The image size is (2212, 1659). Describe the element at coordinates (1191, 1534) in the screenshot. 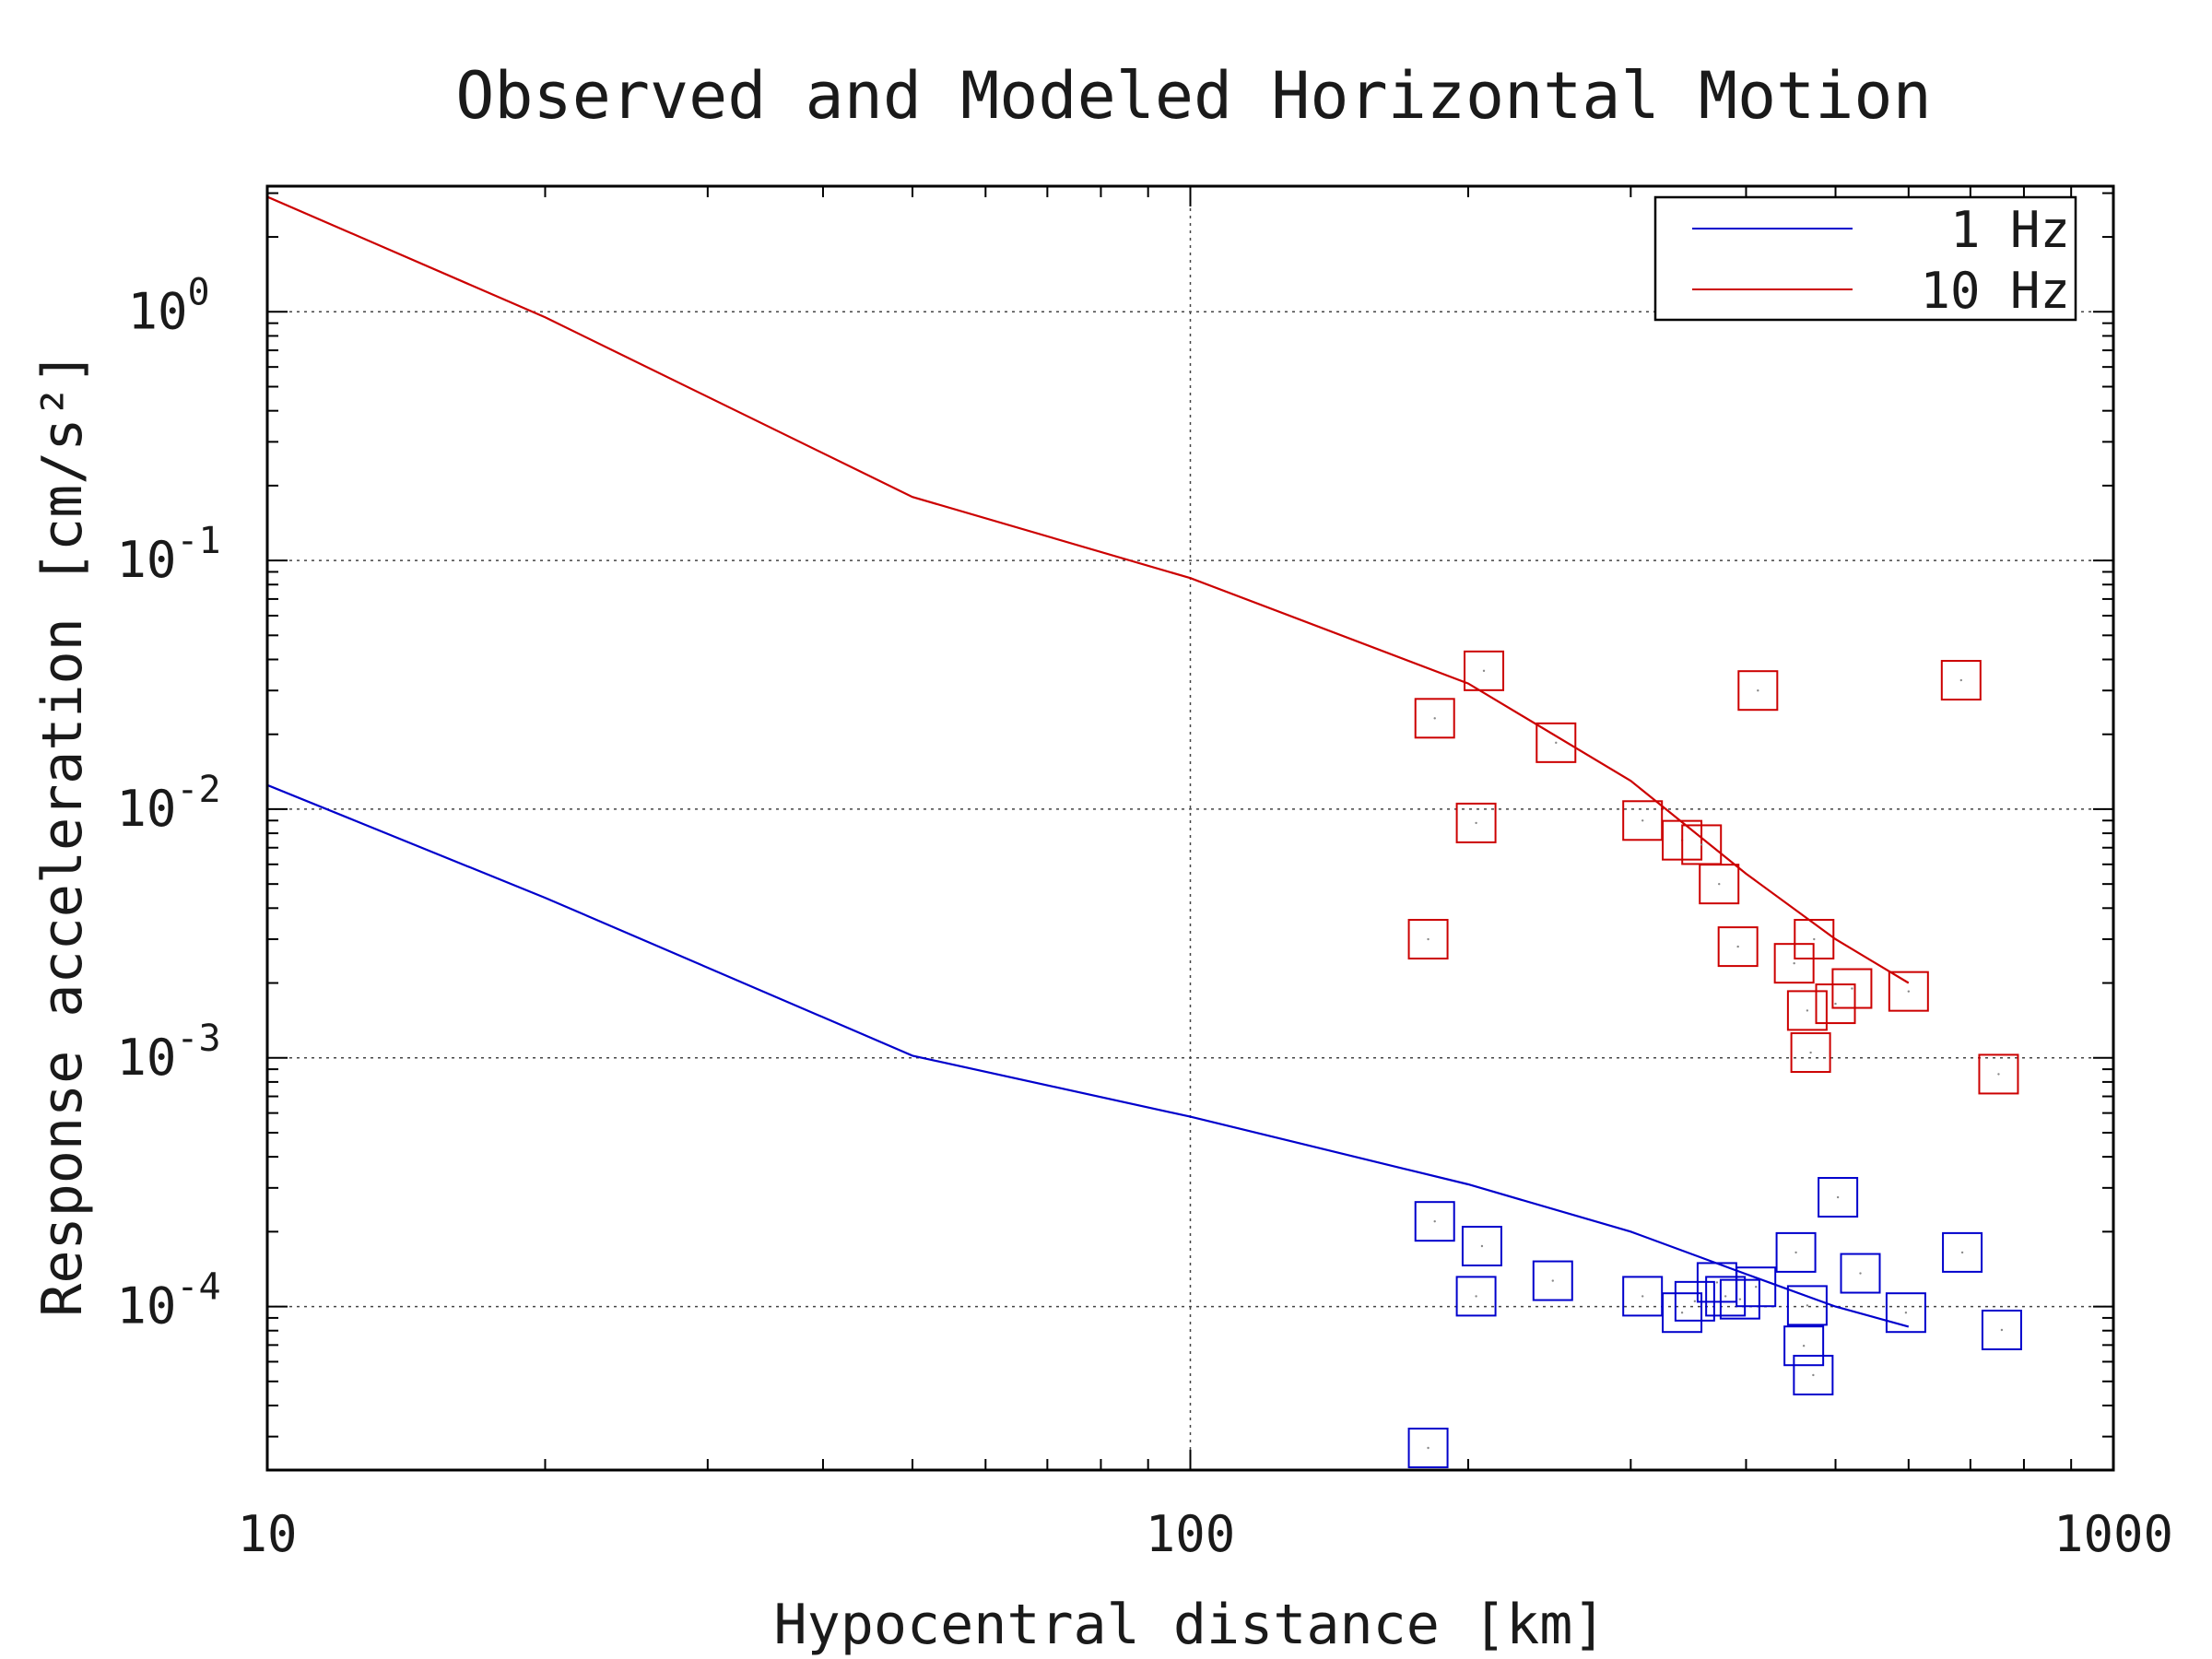

I see `x-tick-label: 100` at that location.